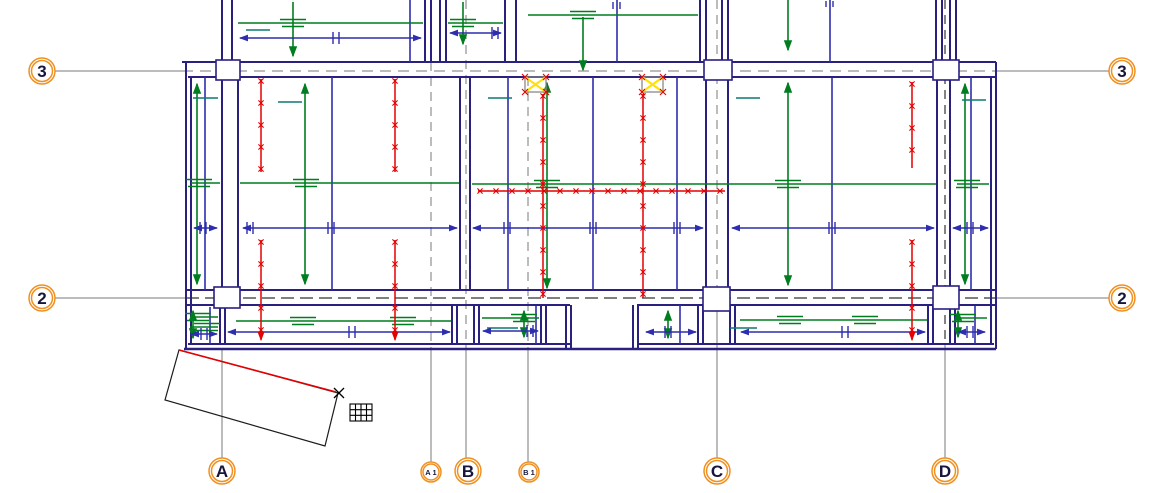 This screenshot has width=1173, height=493. I want to click on grid-bubble-3-right: 3, so click(1122, 71).